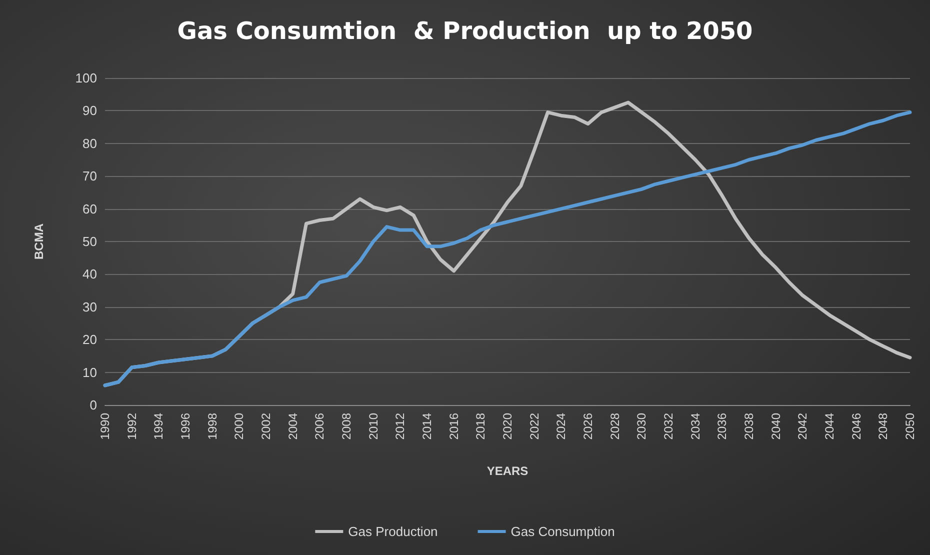  Describe the element at coordinates (89, 110) in the screenshot. I see `y-tick-label: 90` at that location.